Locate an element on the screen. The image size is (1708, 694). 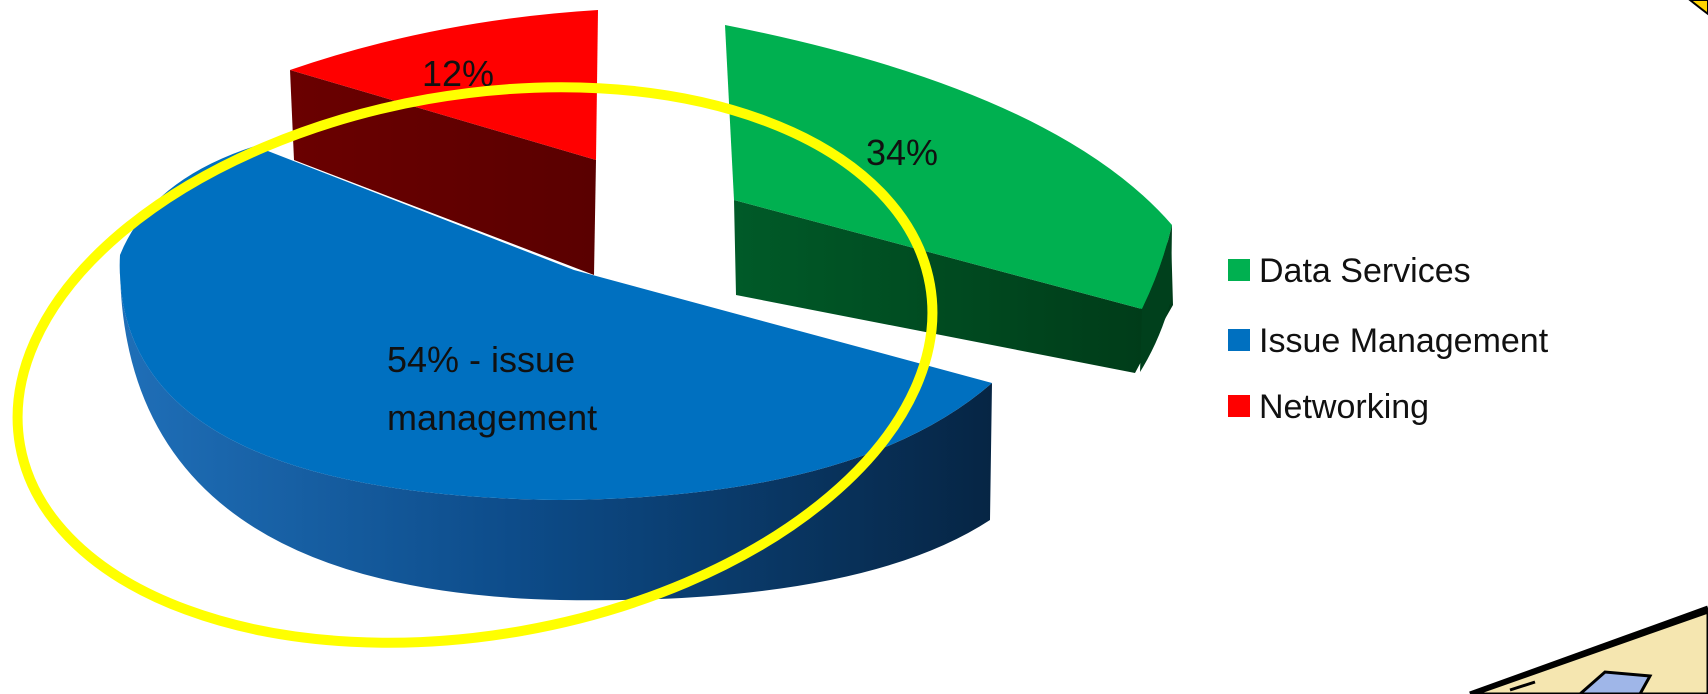
slice-label-issue-management-line1: 54% - issue is located at coordinates (481, 359).